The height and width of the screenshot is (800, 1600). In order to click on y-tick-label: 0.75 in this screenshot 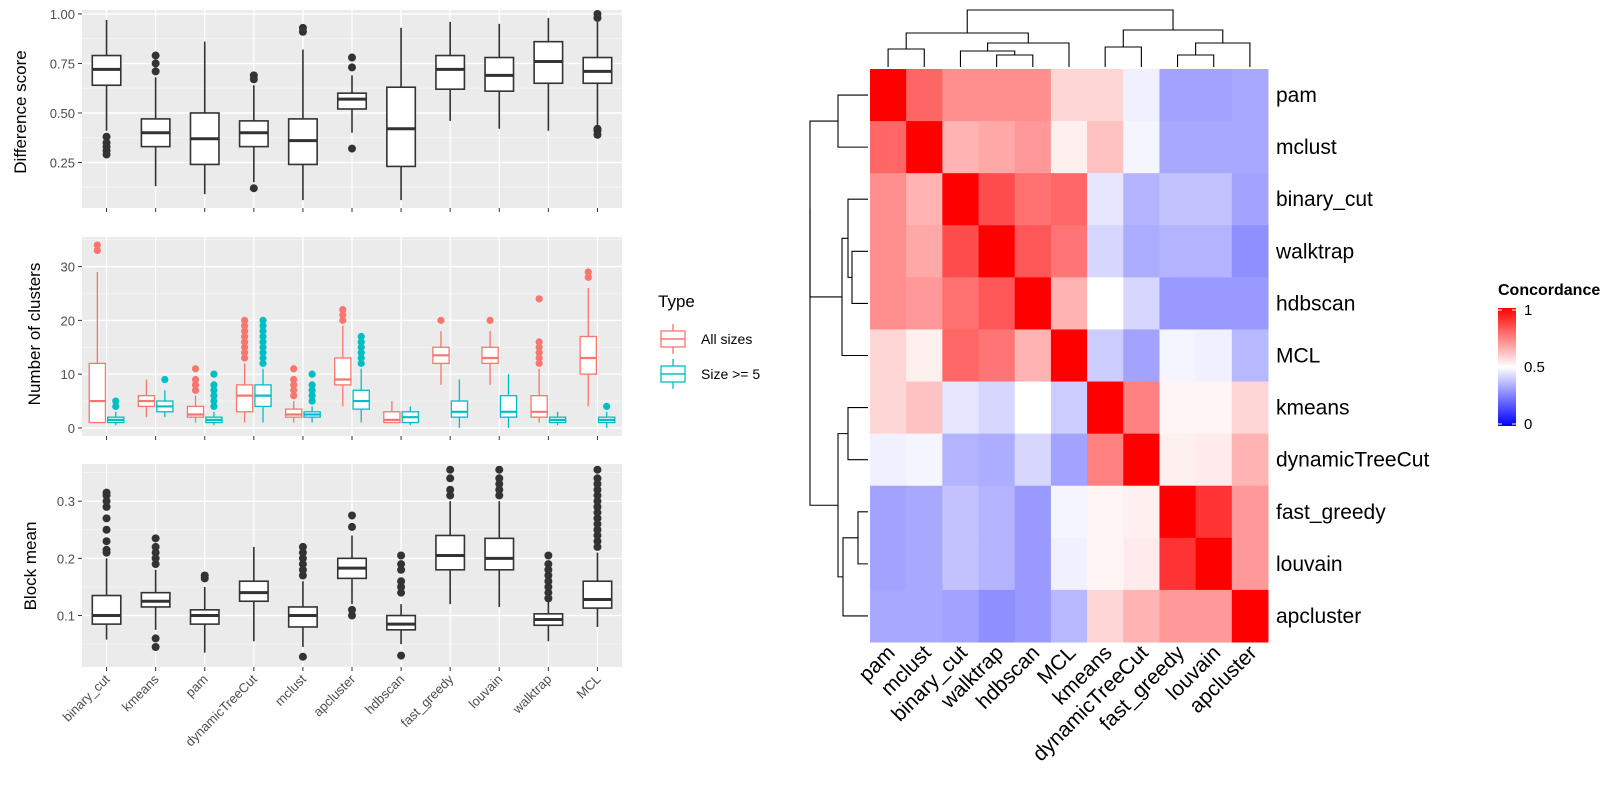, I will do `click(62, 63)`.